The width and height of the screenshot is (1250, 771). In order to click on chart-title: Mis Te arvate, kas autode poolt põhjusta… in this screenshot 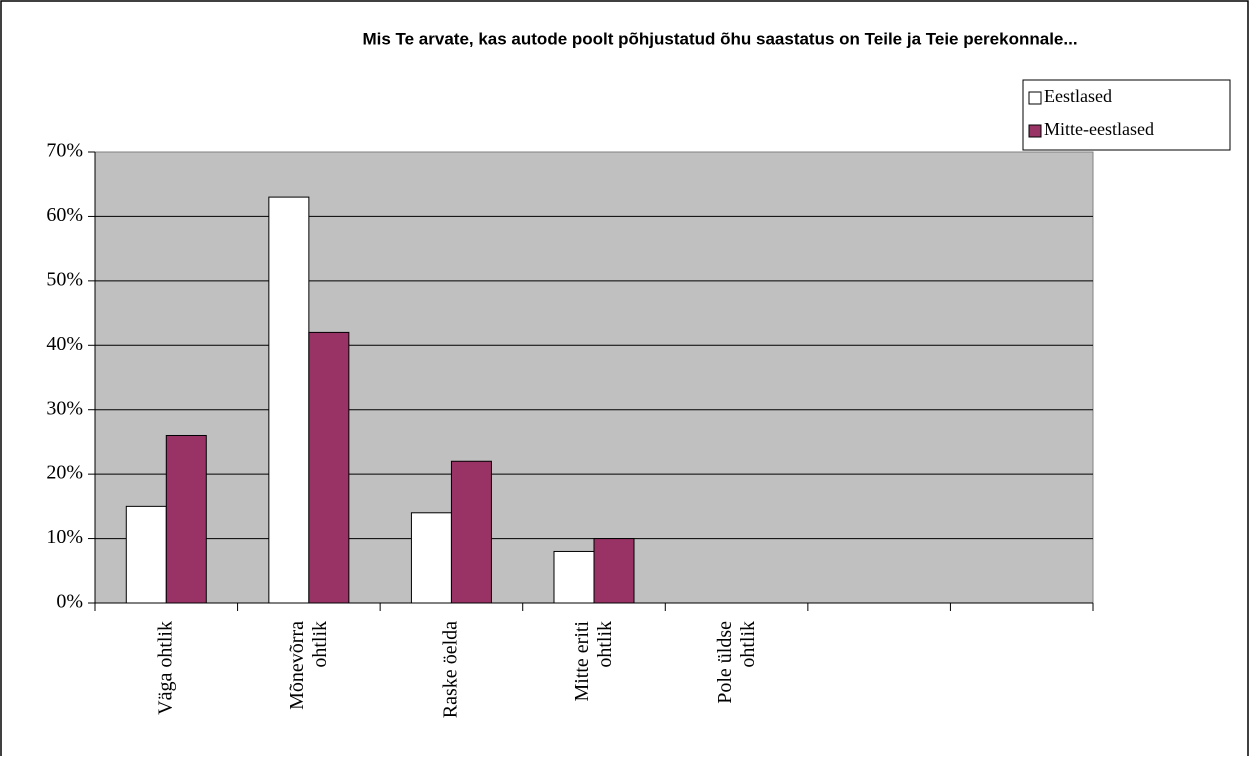, I will do `click(719, 38)`.